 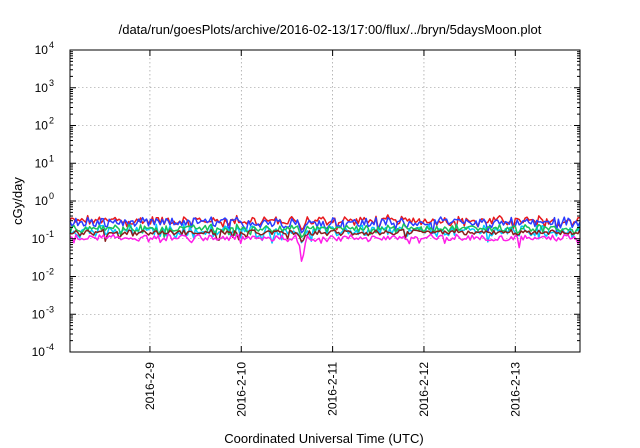 I want to click on y-tick-label: 10², so click(x=44, y=124).